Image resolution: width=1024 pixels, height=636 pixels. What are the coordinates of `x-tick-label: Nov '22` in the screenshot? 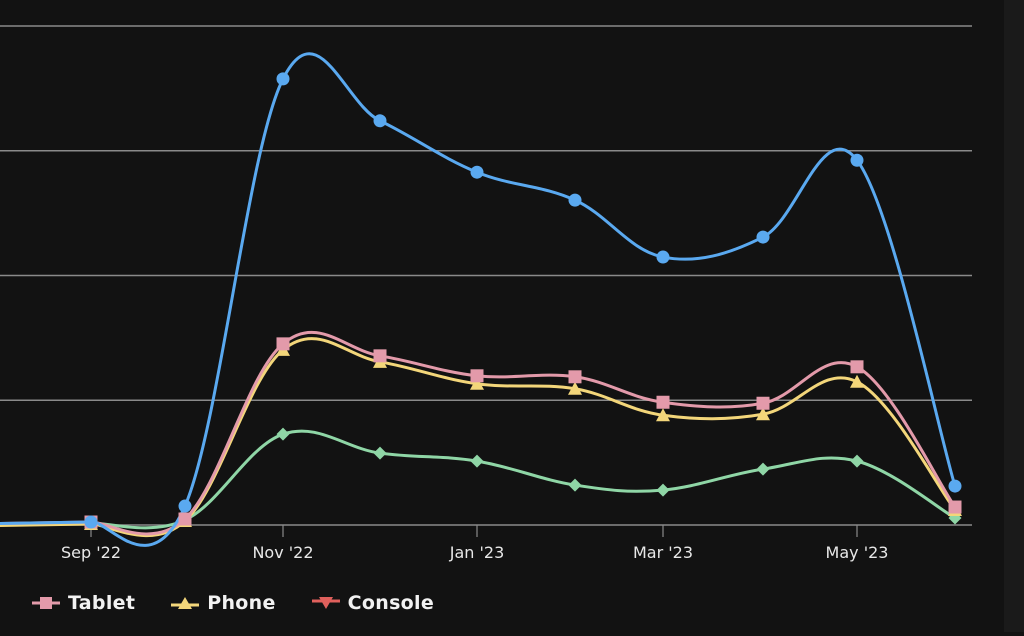 It's located at (282, 552).